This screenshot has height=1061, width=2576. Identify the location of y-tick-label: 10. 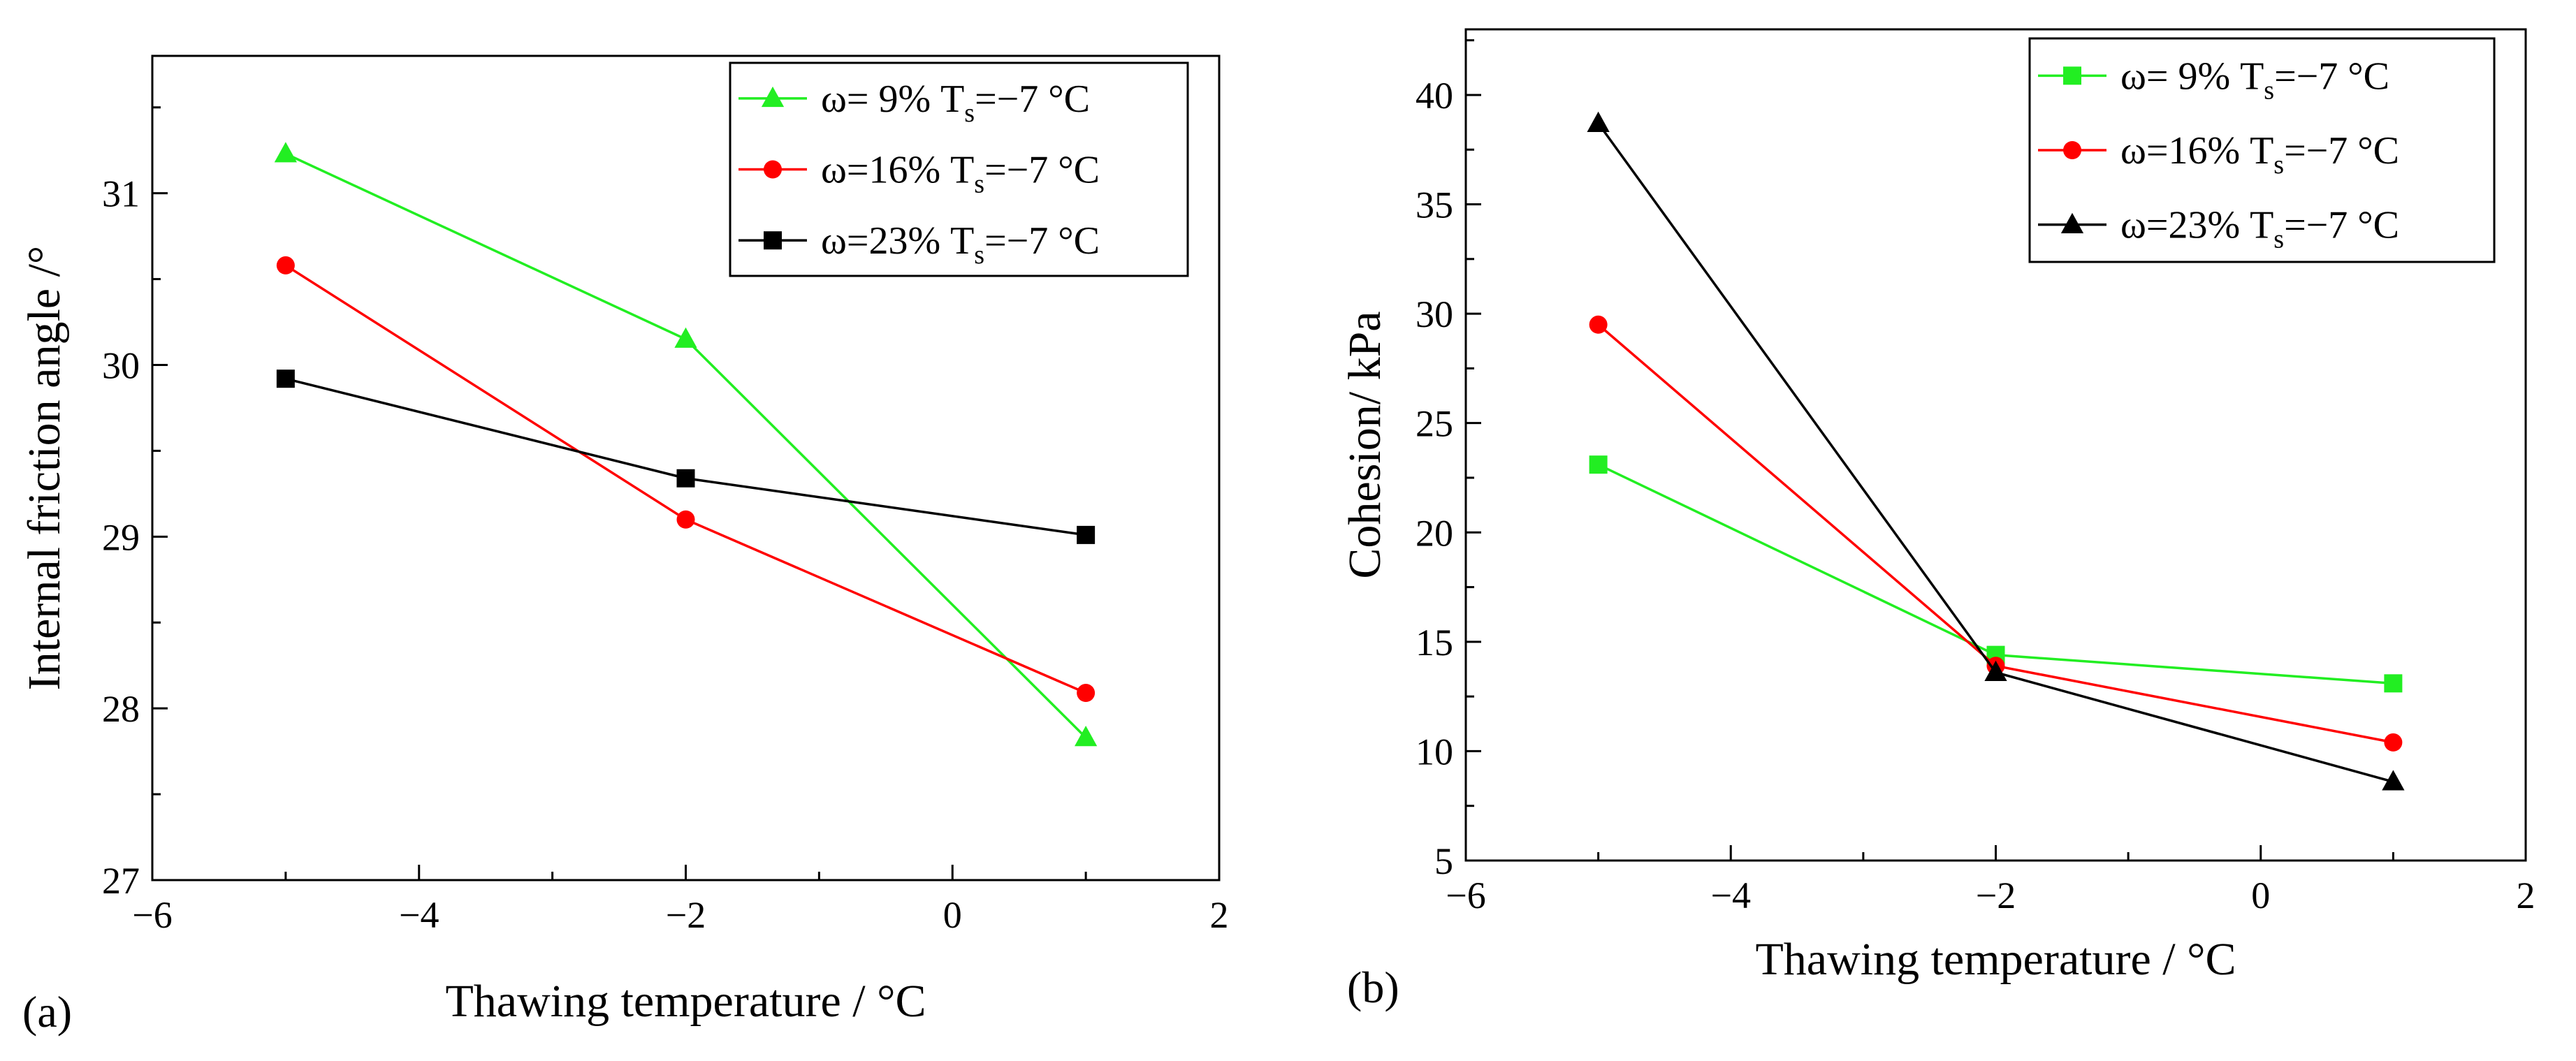
(1434, 752).